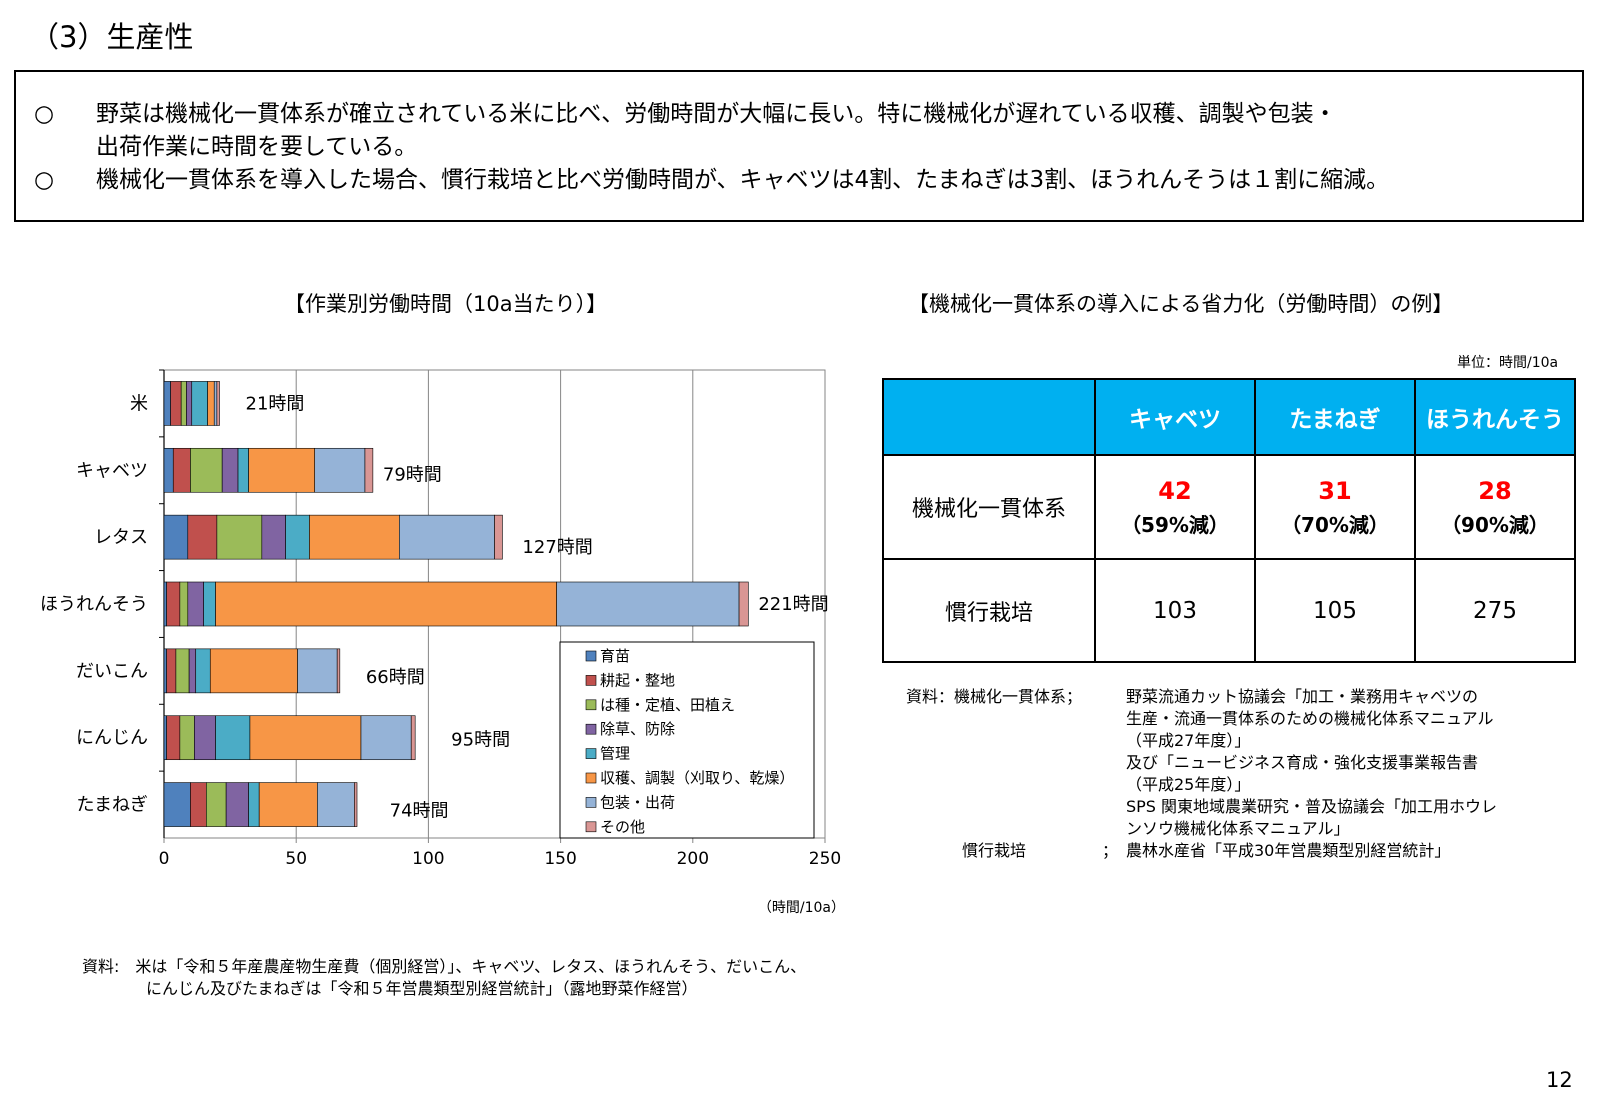 This screenshot has height=1108, width=1600. What do you see at coordinates (1495, 524) in the screenshot?
I see `reduction-note: （90%減）` at bounding box center [1495, 524].